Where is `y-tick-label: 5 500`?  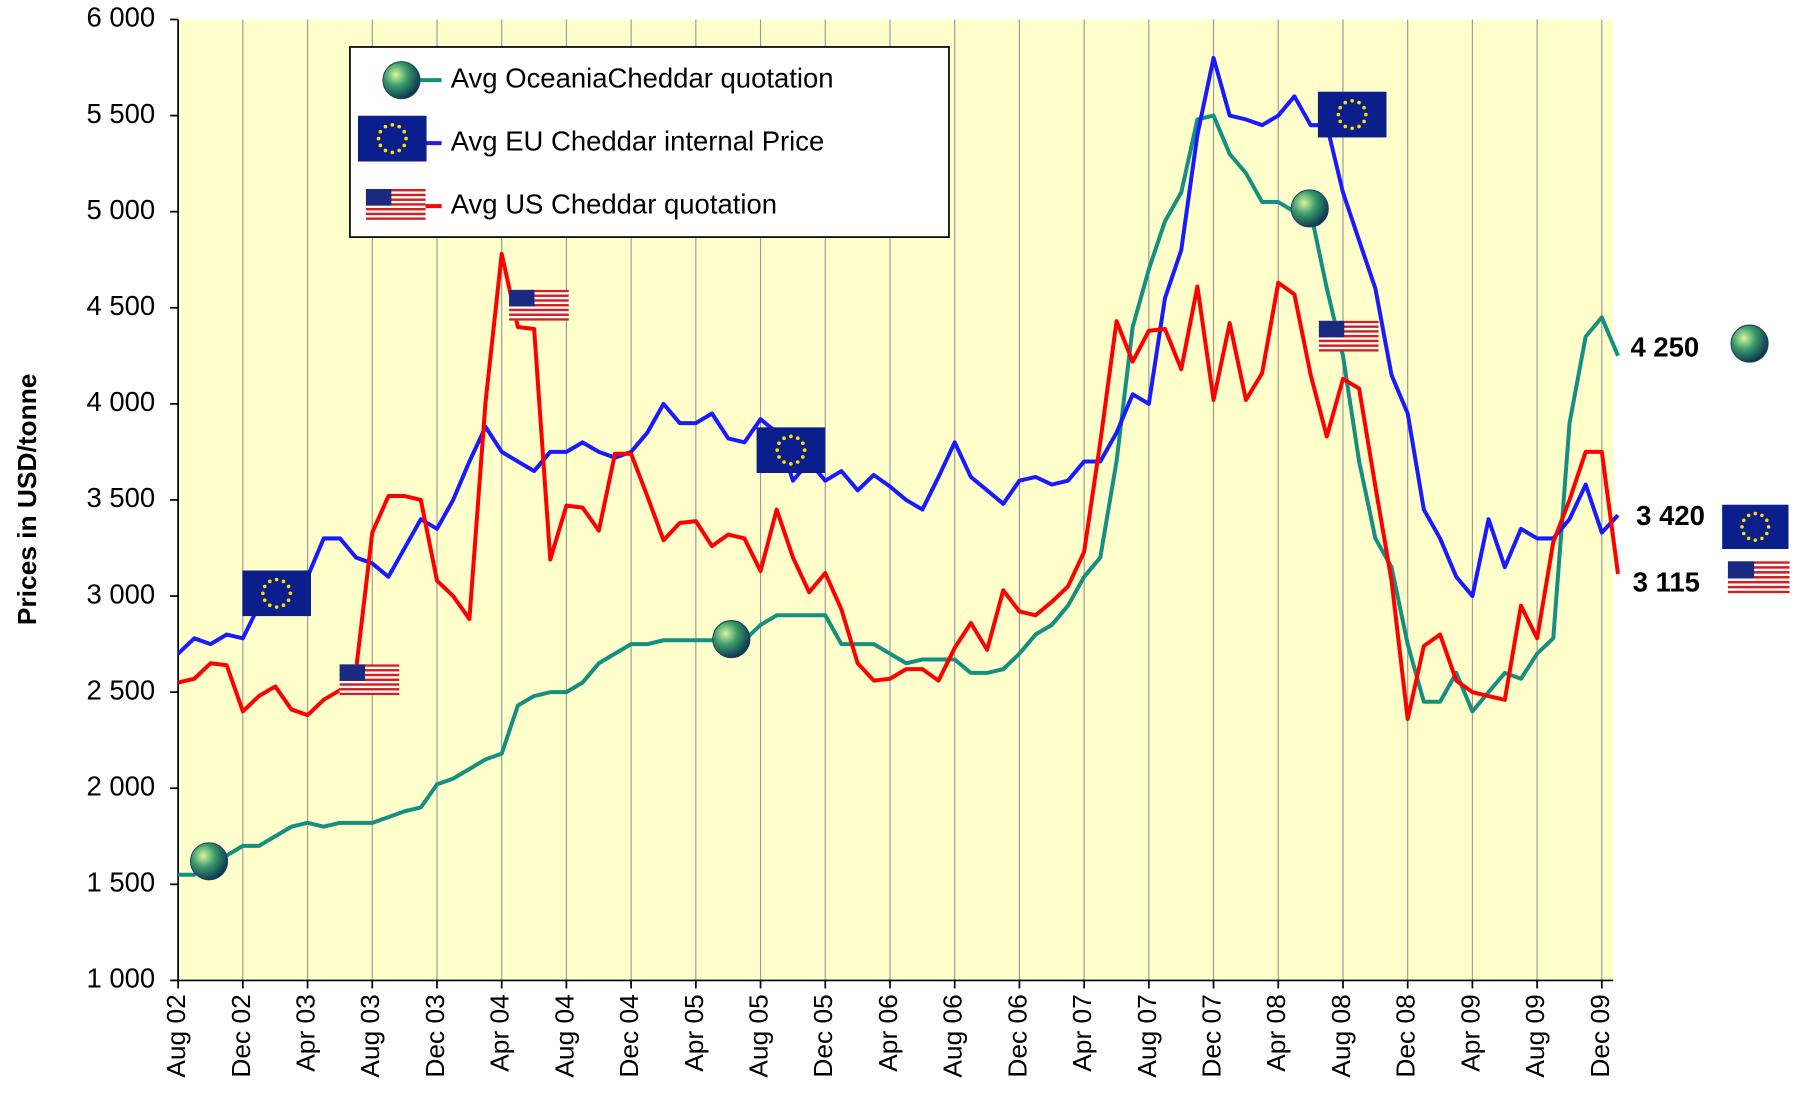 y-tick-label: 5 500 is located at coordinates (120, 113).